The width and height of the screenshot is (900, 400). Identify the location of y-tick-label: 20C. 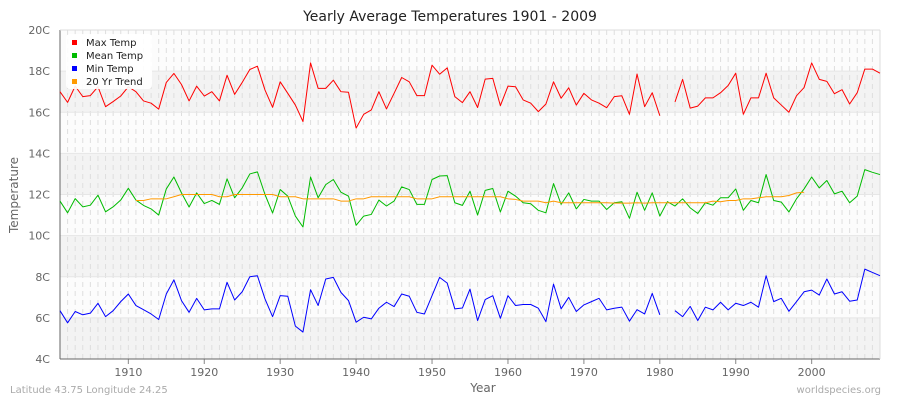
(39, 30).